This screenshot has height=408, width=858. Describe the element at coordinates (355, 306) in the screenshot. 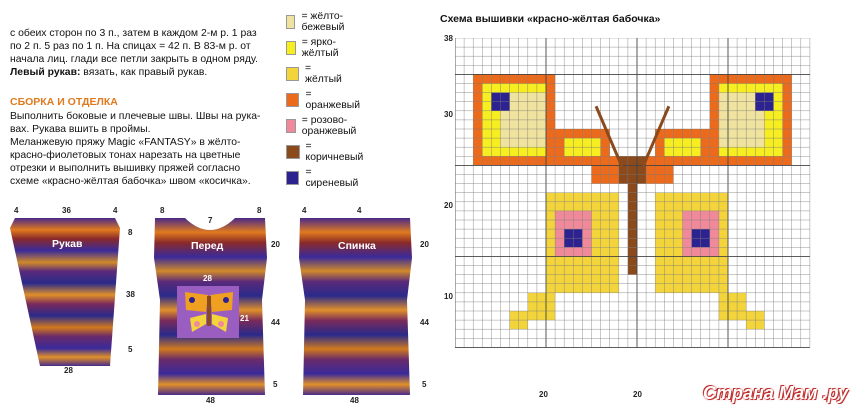

I see `back-pattern` at that location.